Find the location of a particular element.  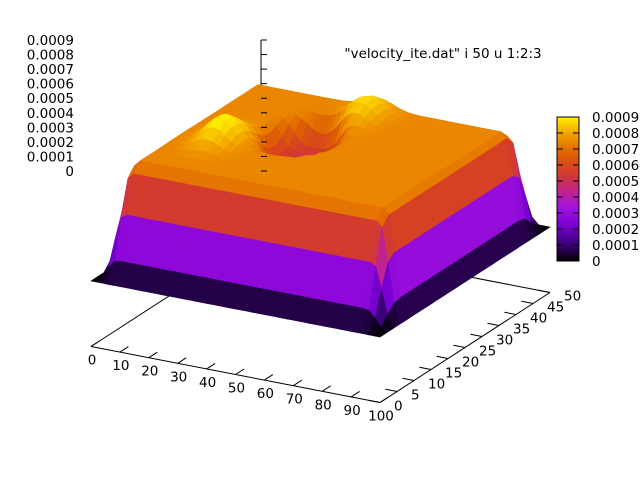

x-tick-label: 60 is located at coordinates (265, 394).